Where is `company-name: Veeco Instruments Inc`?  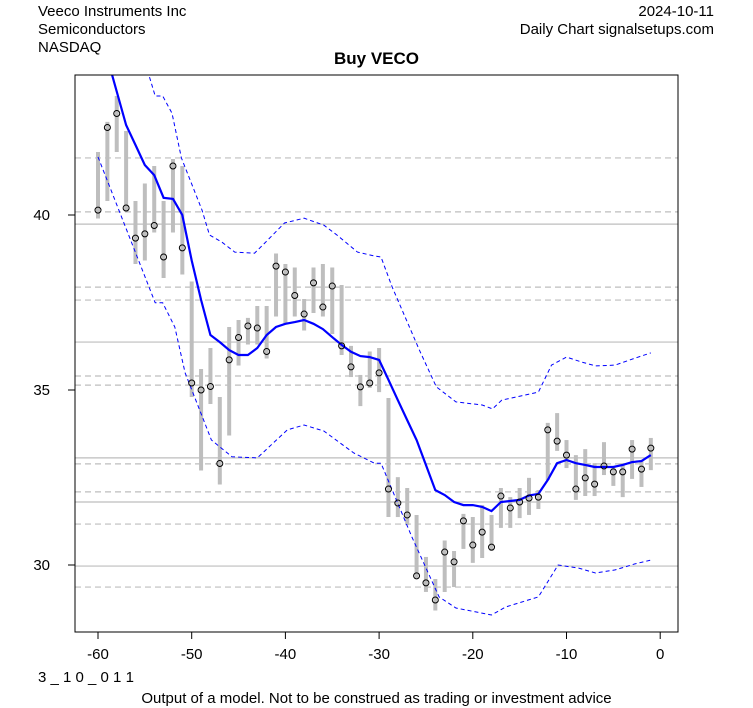
company-name: Veeco Instruments Inc is located at coordinates (112, 11).